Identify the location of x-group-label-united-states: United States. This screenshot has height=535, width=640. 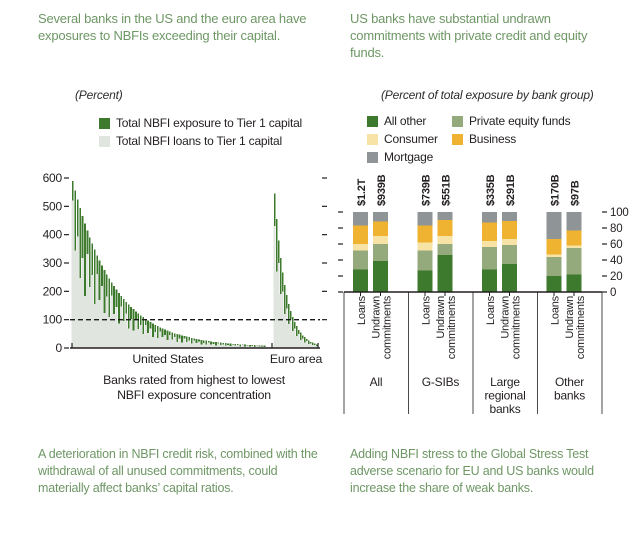
(167, 359).